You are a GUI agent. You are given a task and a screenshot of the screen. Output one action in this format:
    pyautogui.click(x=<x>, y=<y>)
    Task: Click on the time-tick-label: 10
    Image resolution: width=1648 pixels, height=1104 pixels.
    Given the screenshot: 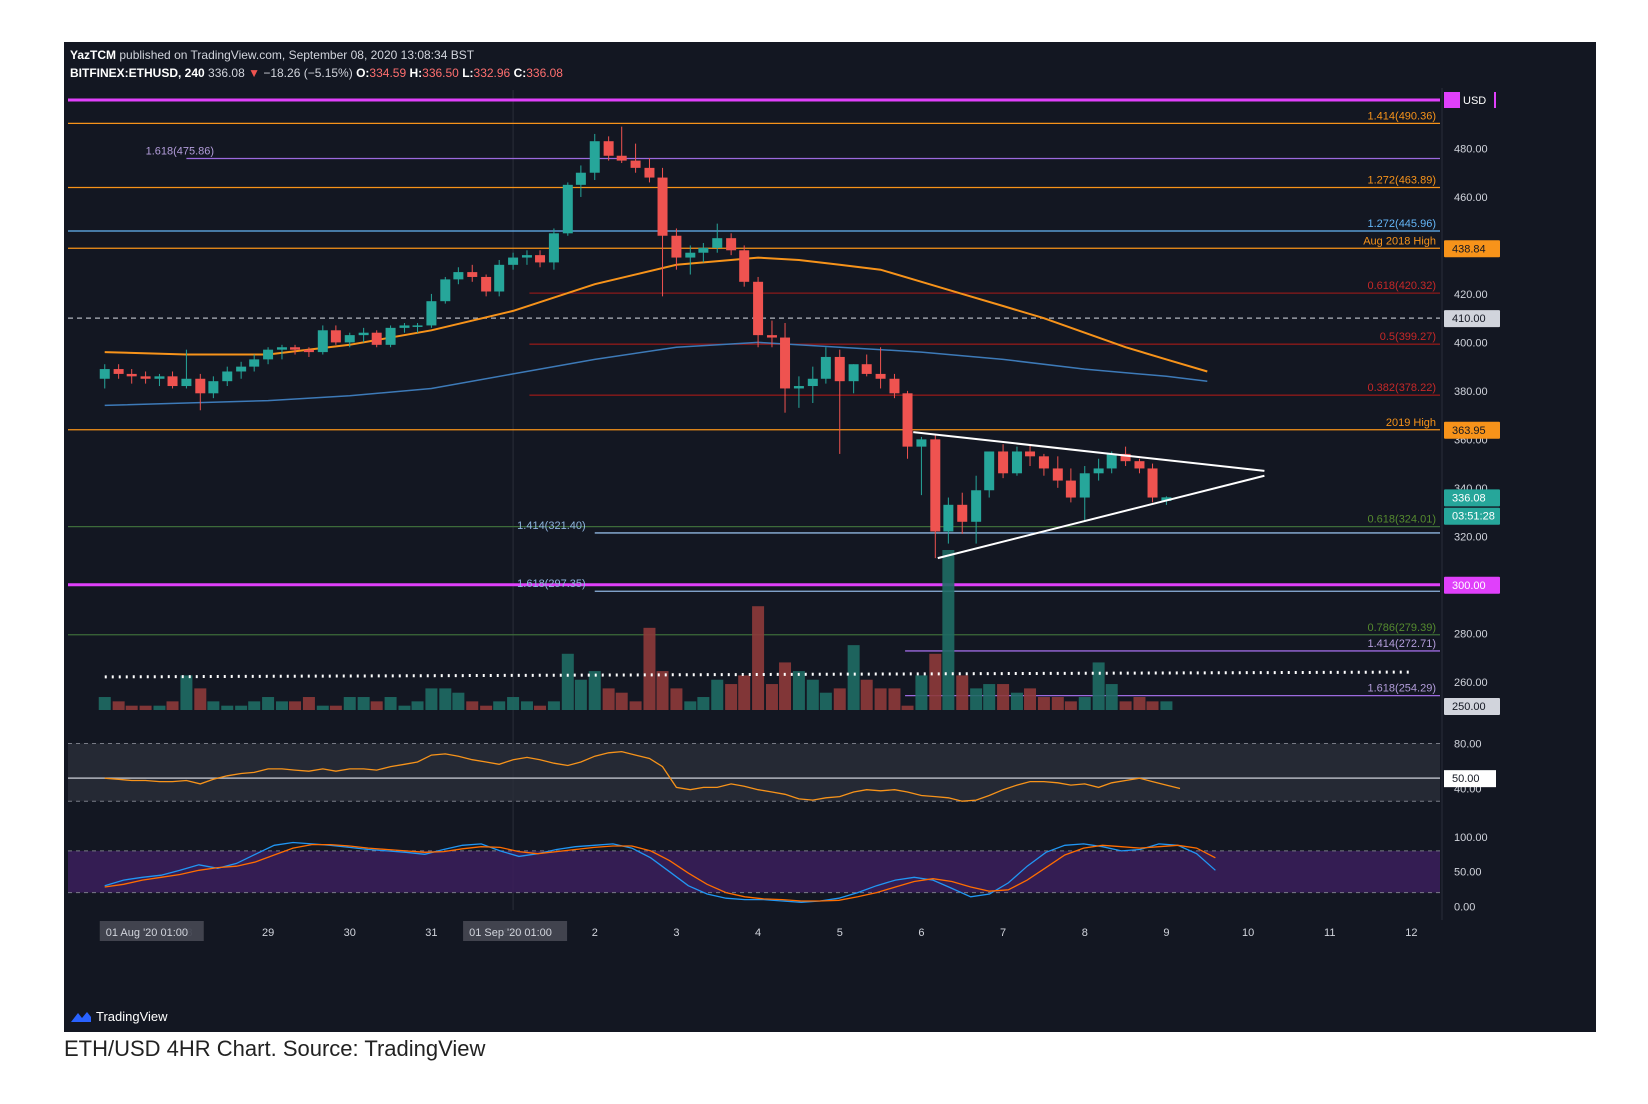 What is the action you would take?
    pyautogui.click(x=1248, y=933)
    